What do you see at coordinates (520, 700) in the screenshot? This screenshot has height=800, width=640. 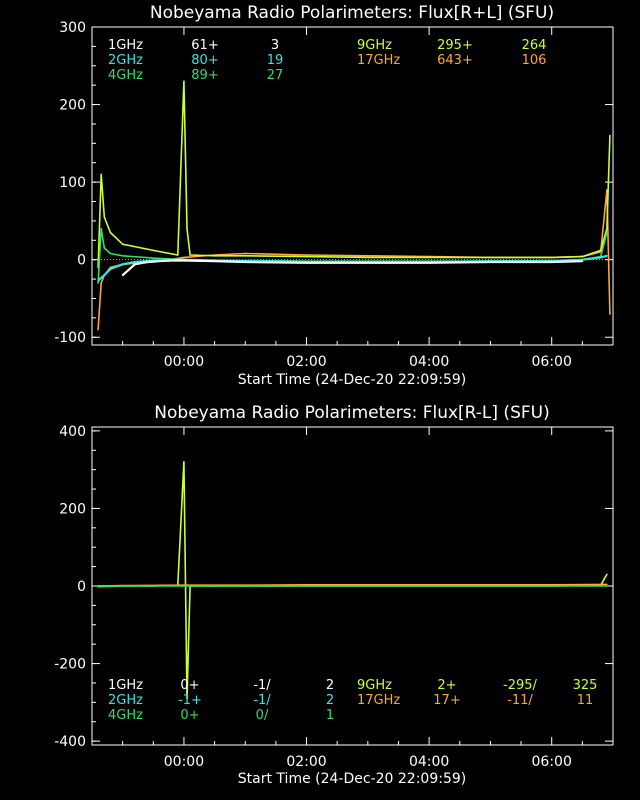 I see `flux-diff-legend-value: -11/` at bounding box center [520, 700].